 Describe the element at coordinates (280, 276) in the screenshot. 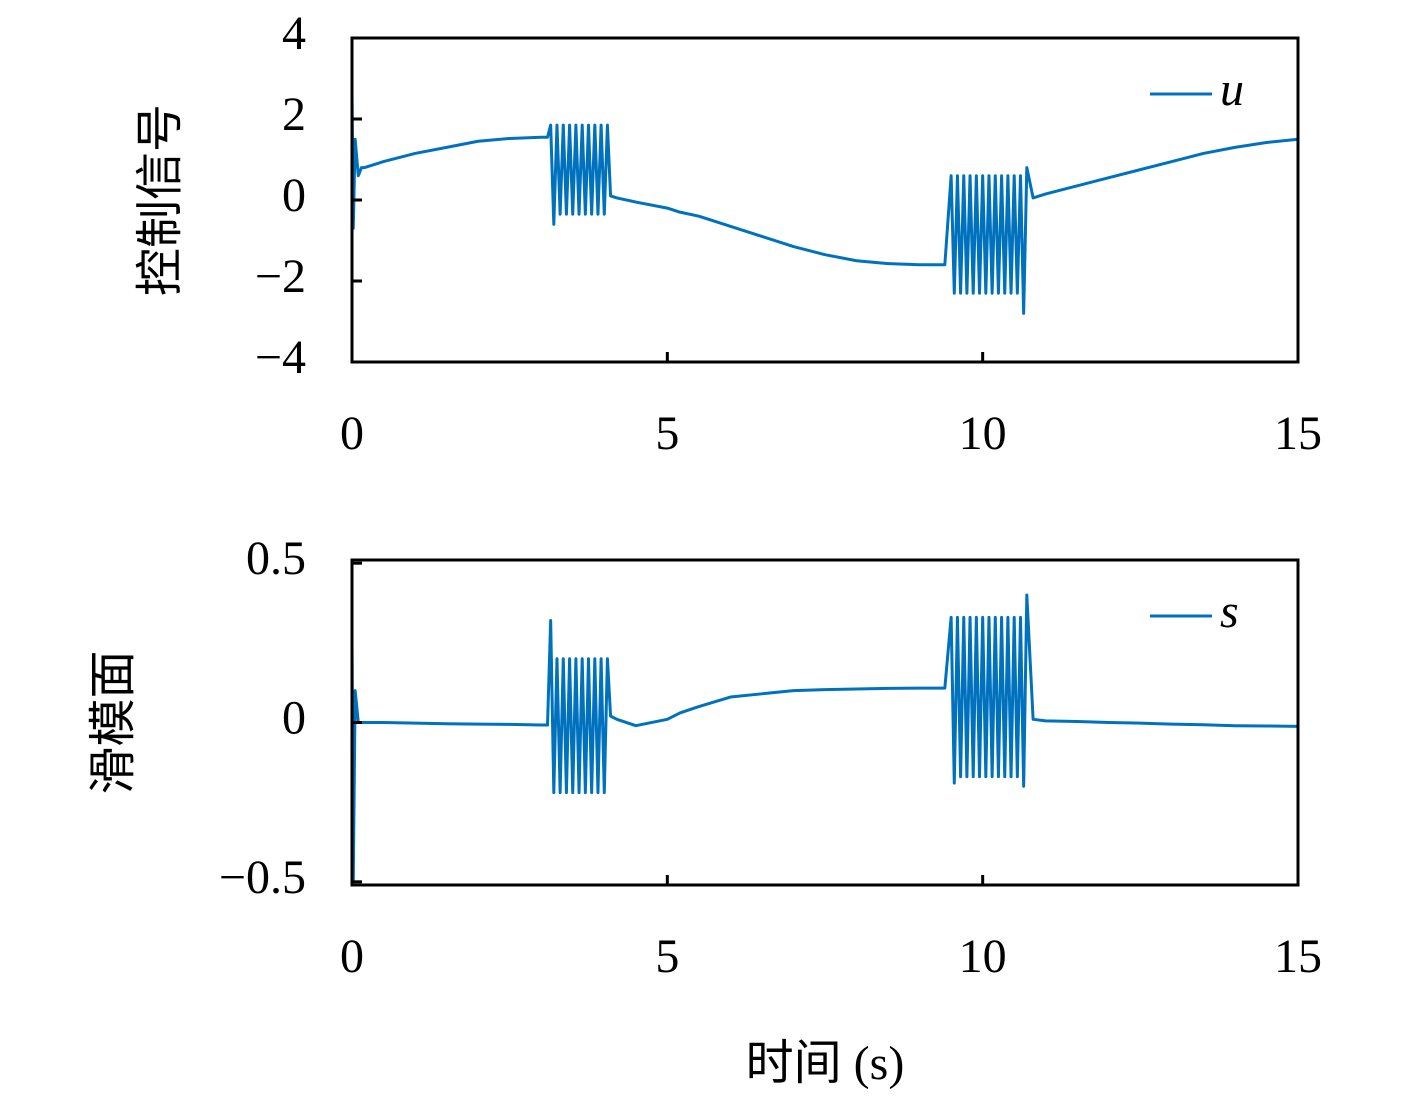

I see `y-tick-label: −2` at that location.